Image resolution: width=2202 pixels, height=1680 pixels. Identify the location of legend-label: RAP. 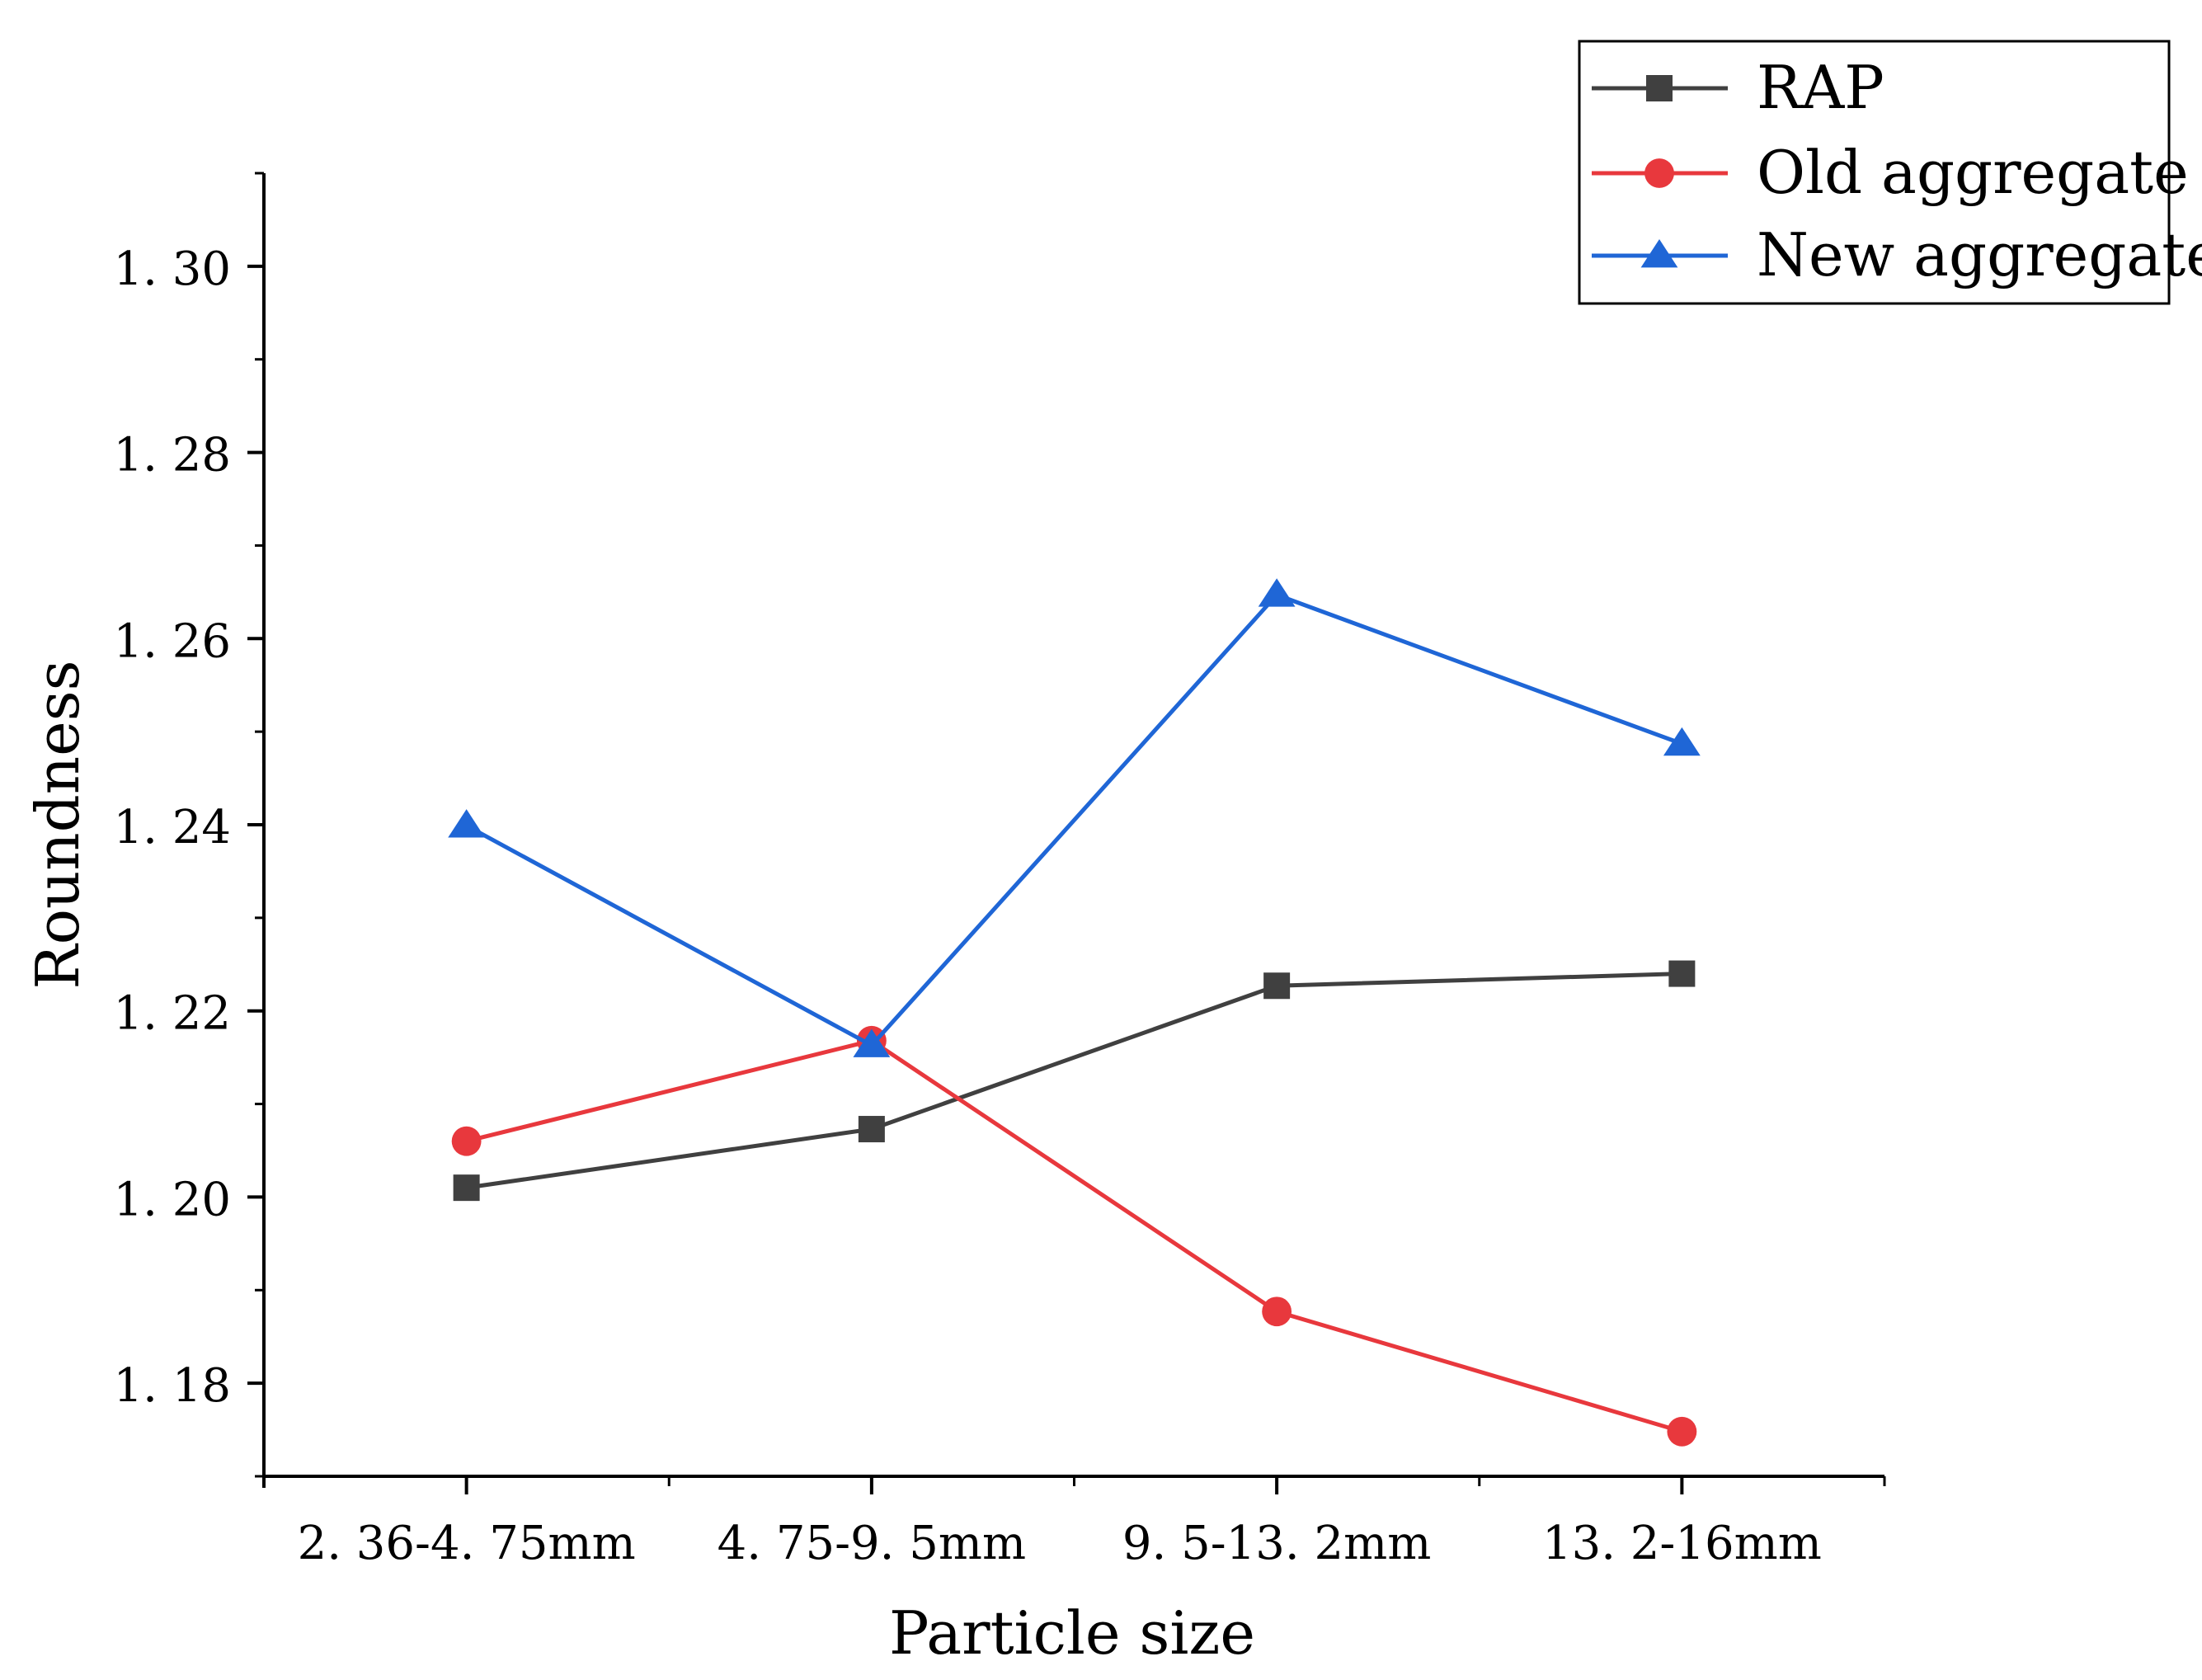
(1820, 87).